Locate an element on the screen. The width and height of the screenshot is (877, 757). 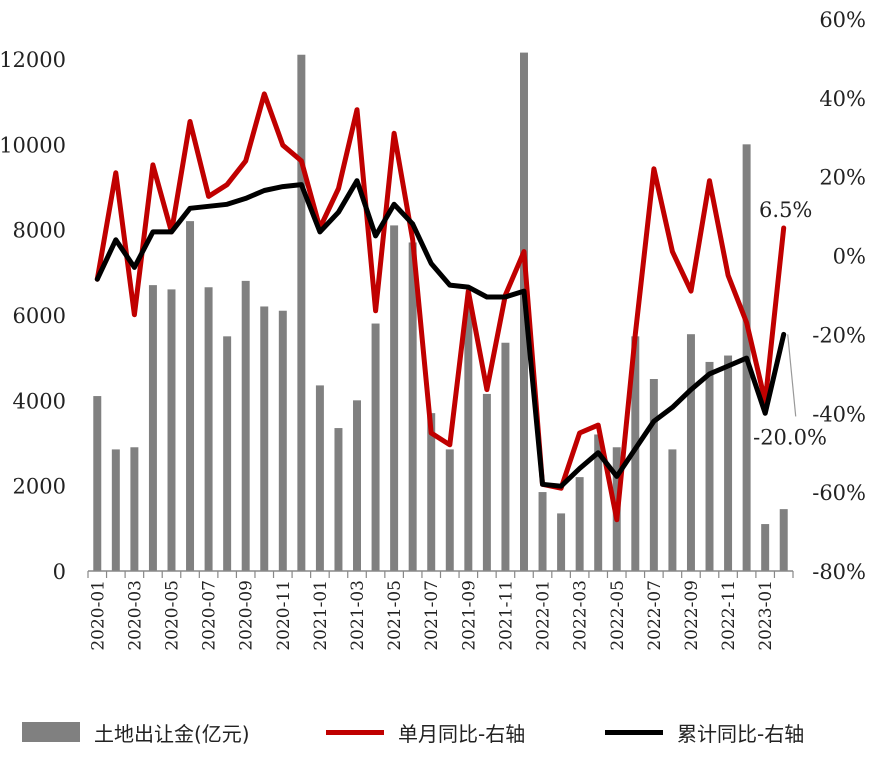
x-axis-tick-label: 2022-09 is located at coordinates (692, 615).